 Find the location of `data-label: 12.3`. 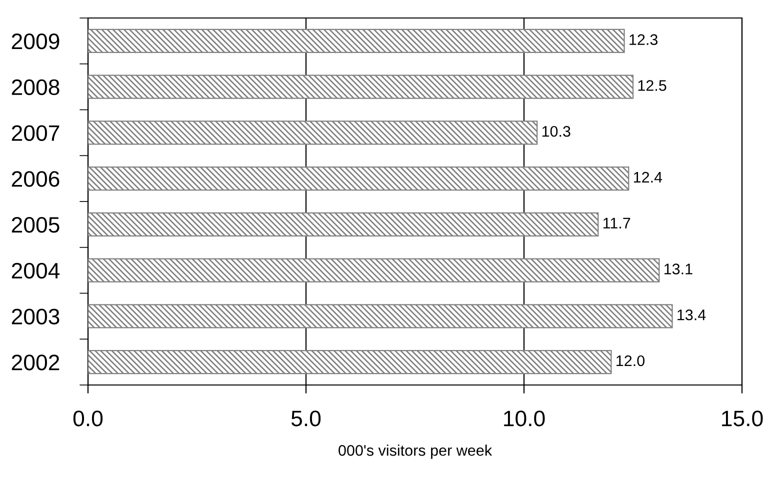

data-label: 12.3 is located at coordinates (644, 40).